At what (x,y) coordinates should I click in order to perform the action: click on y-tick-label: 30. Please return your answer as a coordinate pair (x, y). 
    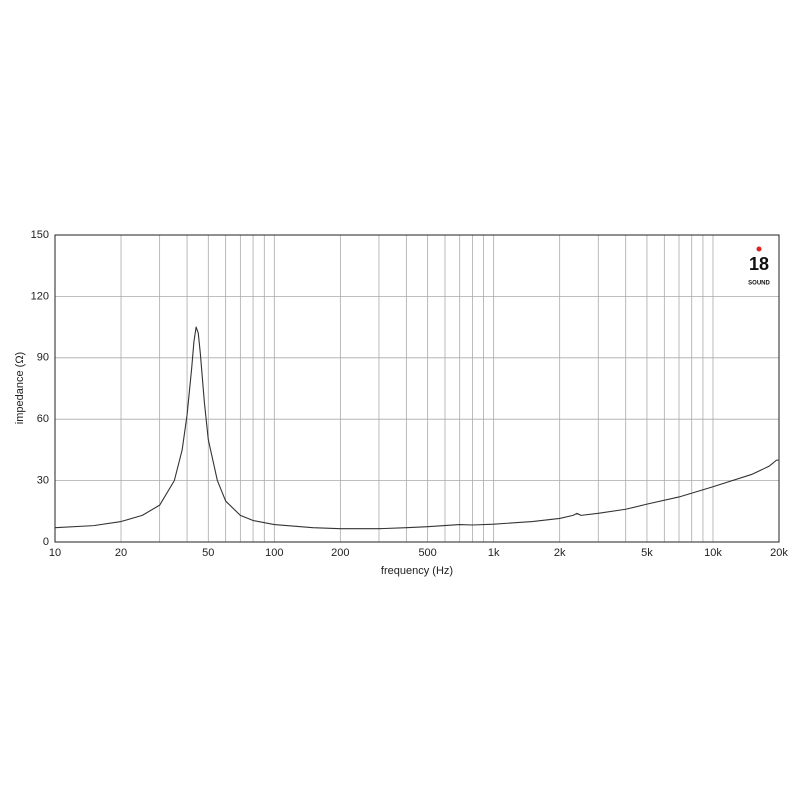
    Looking at the image, I should click on (43, 481).